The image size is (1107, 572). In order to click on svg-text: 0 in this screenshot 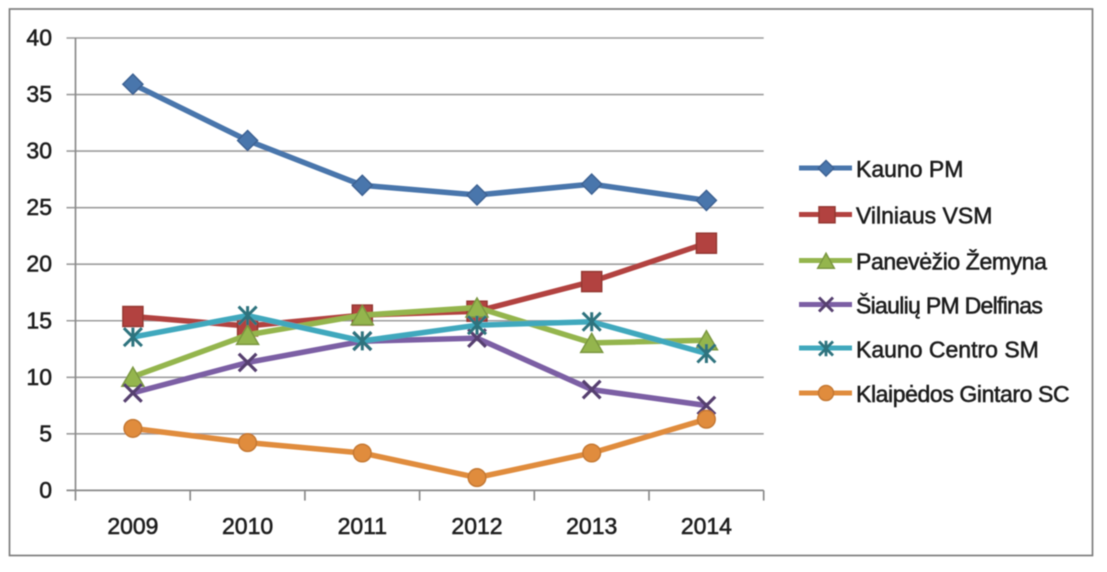, I will do `click(45, 490)`.